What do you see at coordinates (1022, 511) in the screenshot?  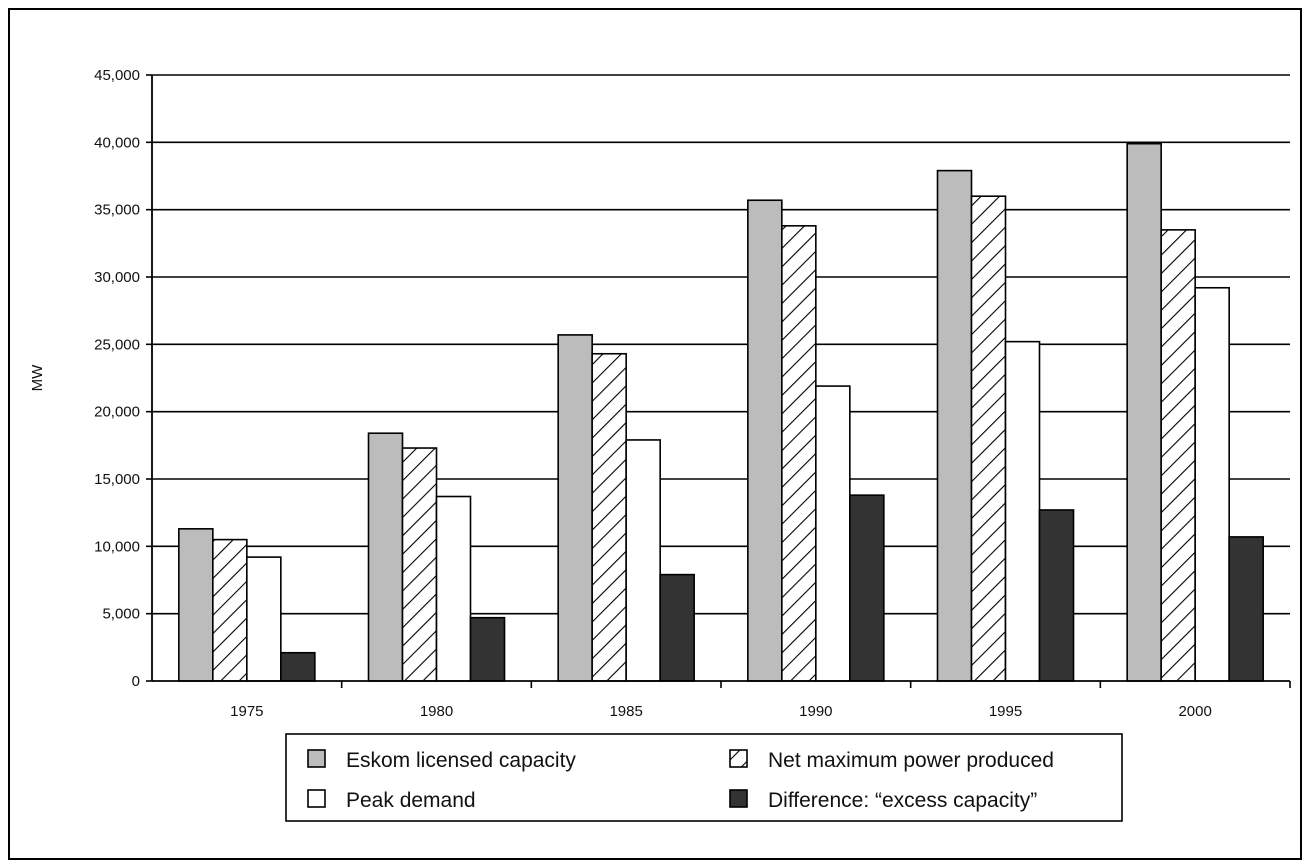 I see `bar-peak-1995` at bounding box center [1022, 511].